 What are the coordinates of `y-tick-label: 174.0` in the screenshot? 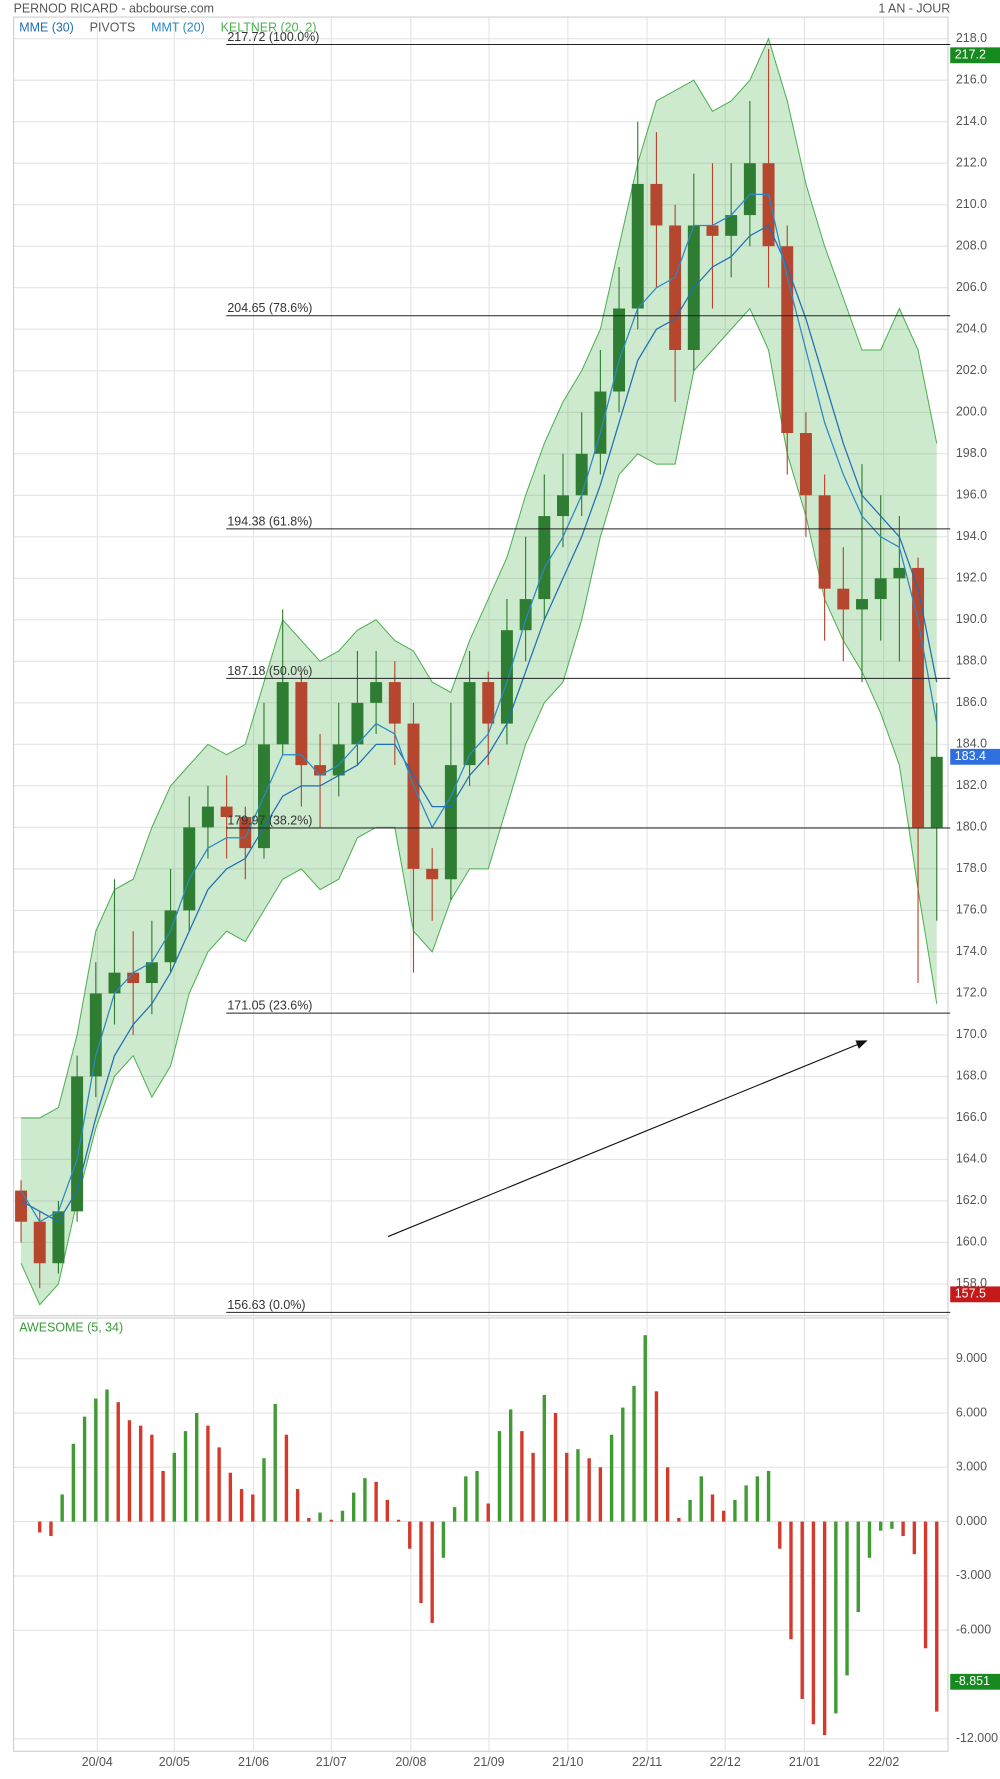 It's located at (971, 951).